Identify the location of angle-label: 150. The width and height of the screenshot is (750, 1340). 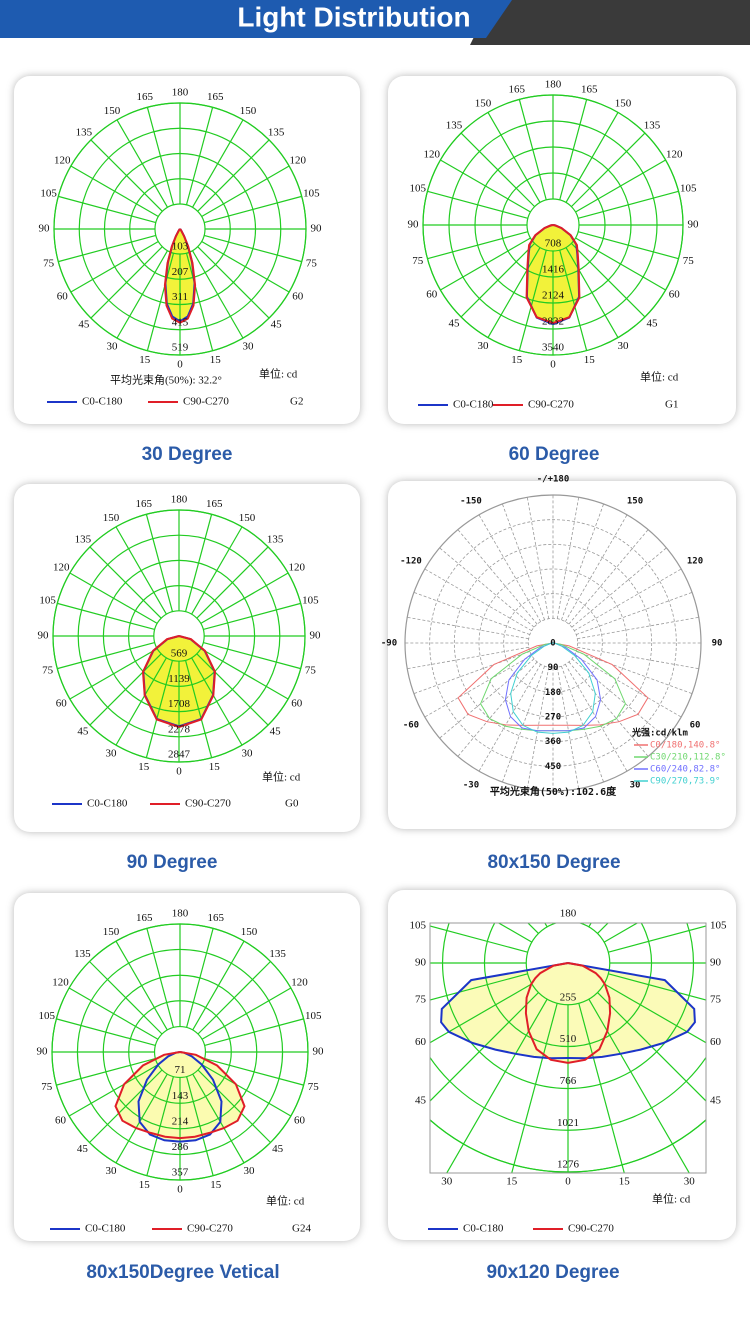
(623, 103).